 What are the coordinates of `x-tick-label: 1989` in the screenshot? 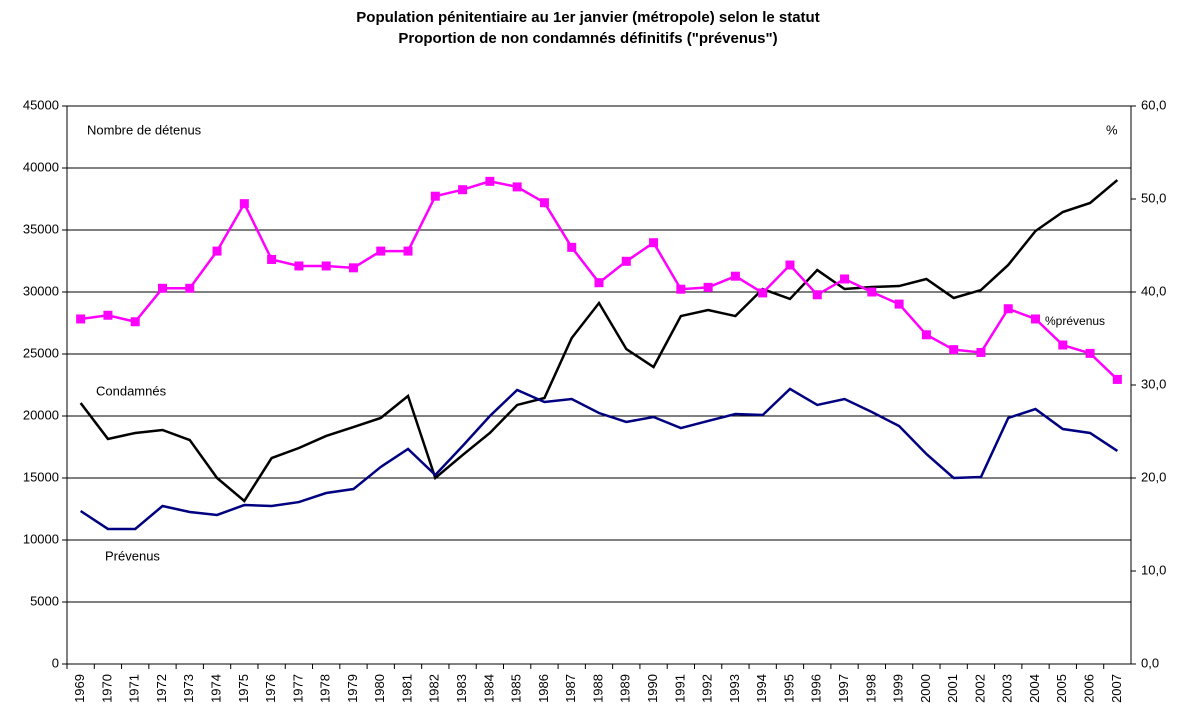 It's located at (625, 688).